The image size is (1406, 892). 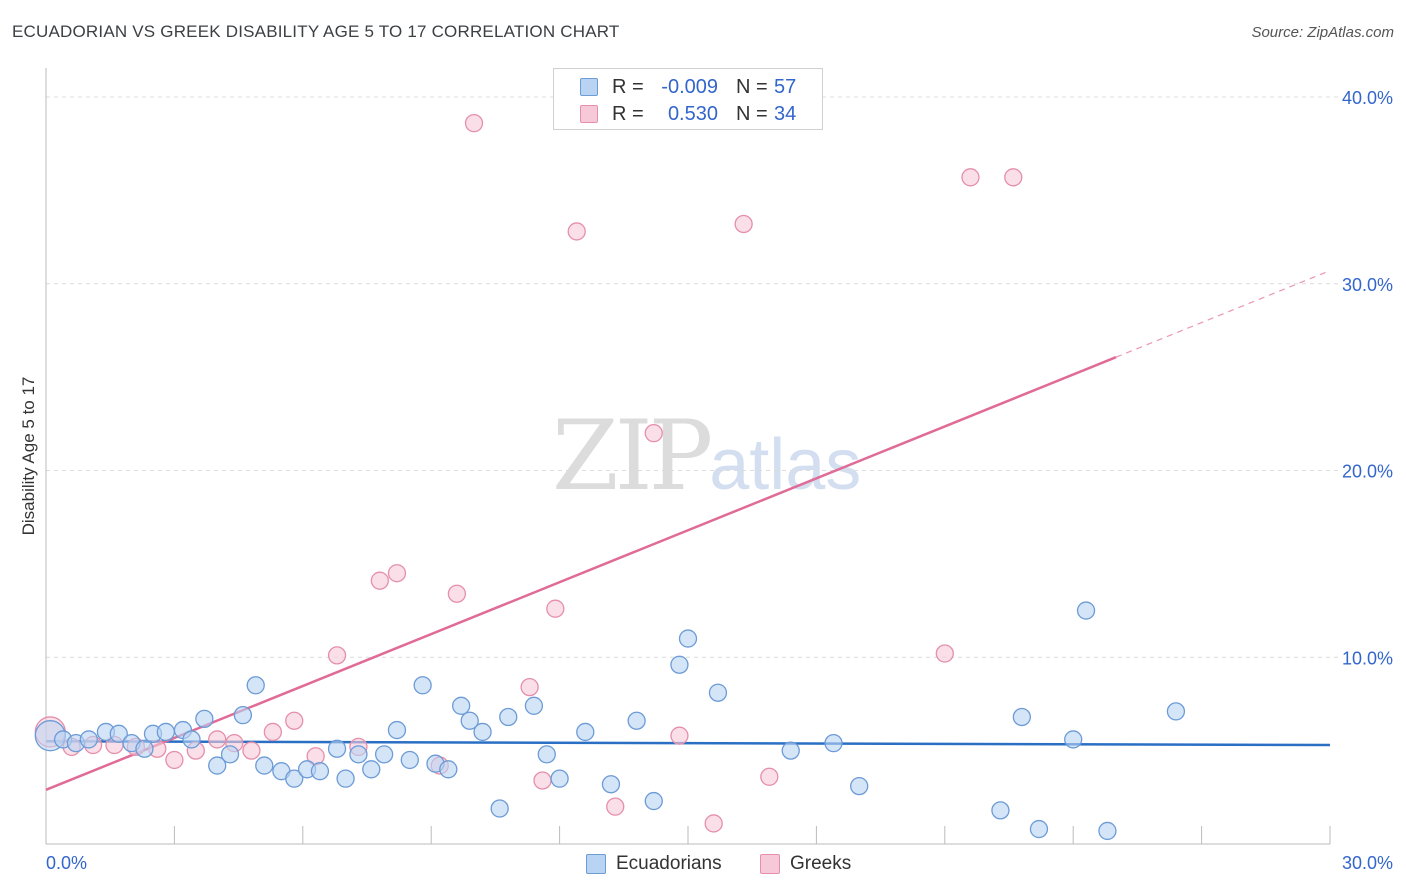 What do you see at coordinates (1367, 285) in the screenshot?
I see `y-tick-label: 30.0%` at bounding box center [1367, 285].